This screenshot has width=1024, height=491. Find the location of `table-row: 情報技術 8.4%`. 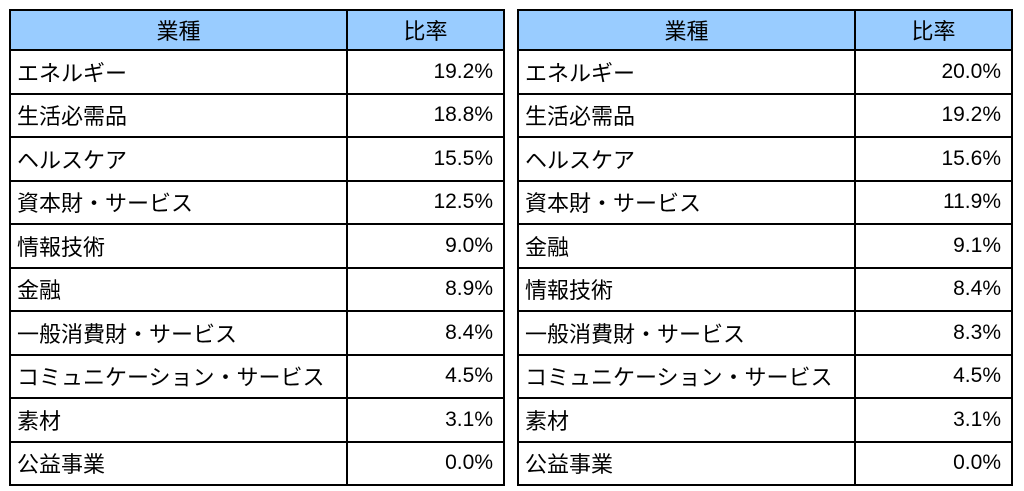

table-row: 情報技術 8.4% is located at coordinates (765, 289).